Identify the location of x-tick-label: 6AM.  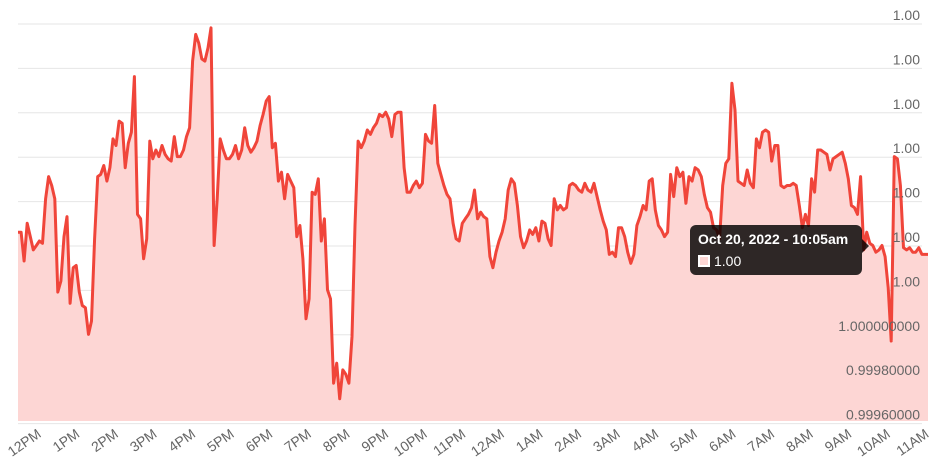
(722, 440).